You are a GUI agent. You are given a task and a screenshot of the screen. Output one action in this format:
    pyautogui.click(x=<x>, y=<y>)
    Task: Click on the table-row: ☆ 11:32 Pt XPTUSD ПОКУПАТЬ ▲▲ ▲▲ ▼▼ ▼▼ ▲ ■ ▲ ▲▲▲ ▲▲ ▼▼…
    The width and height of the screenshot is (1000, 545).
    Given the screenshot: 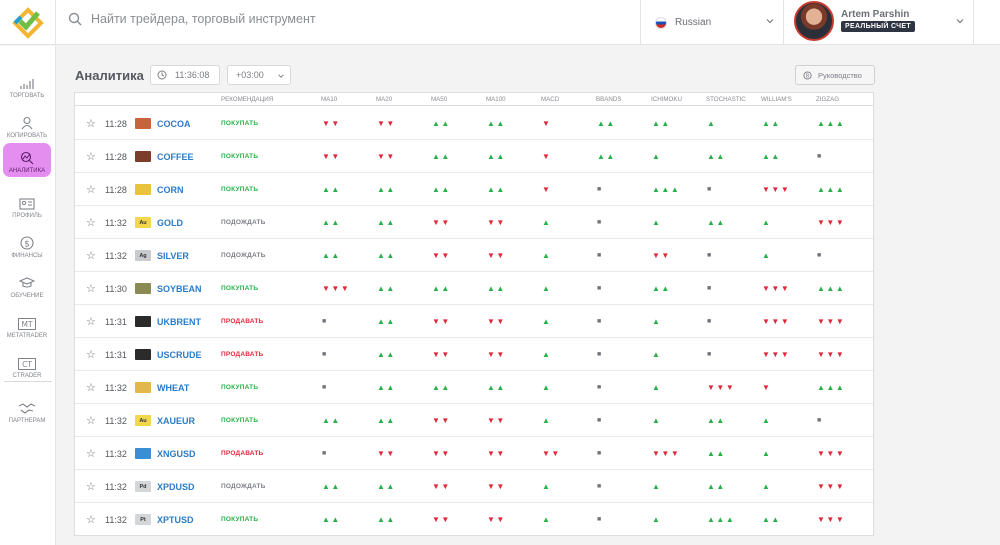 What is the action you would take?
    pyautogui.click(x=474, y=519)
    